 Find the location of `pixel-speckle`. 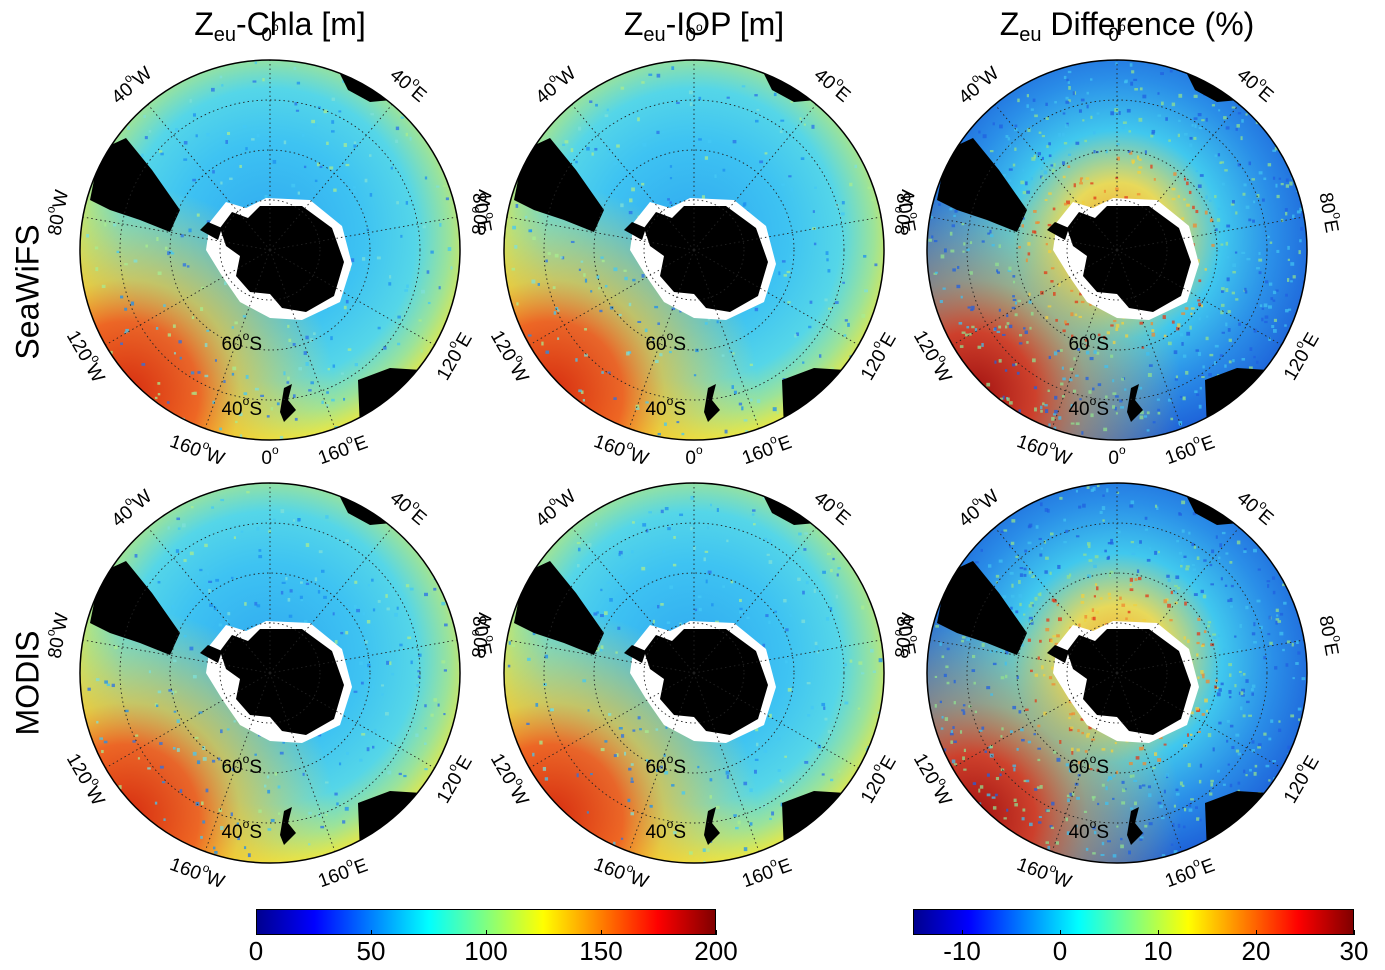

pixel-speckle is located at coordinates (1117, 248).